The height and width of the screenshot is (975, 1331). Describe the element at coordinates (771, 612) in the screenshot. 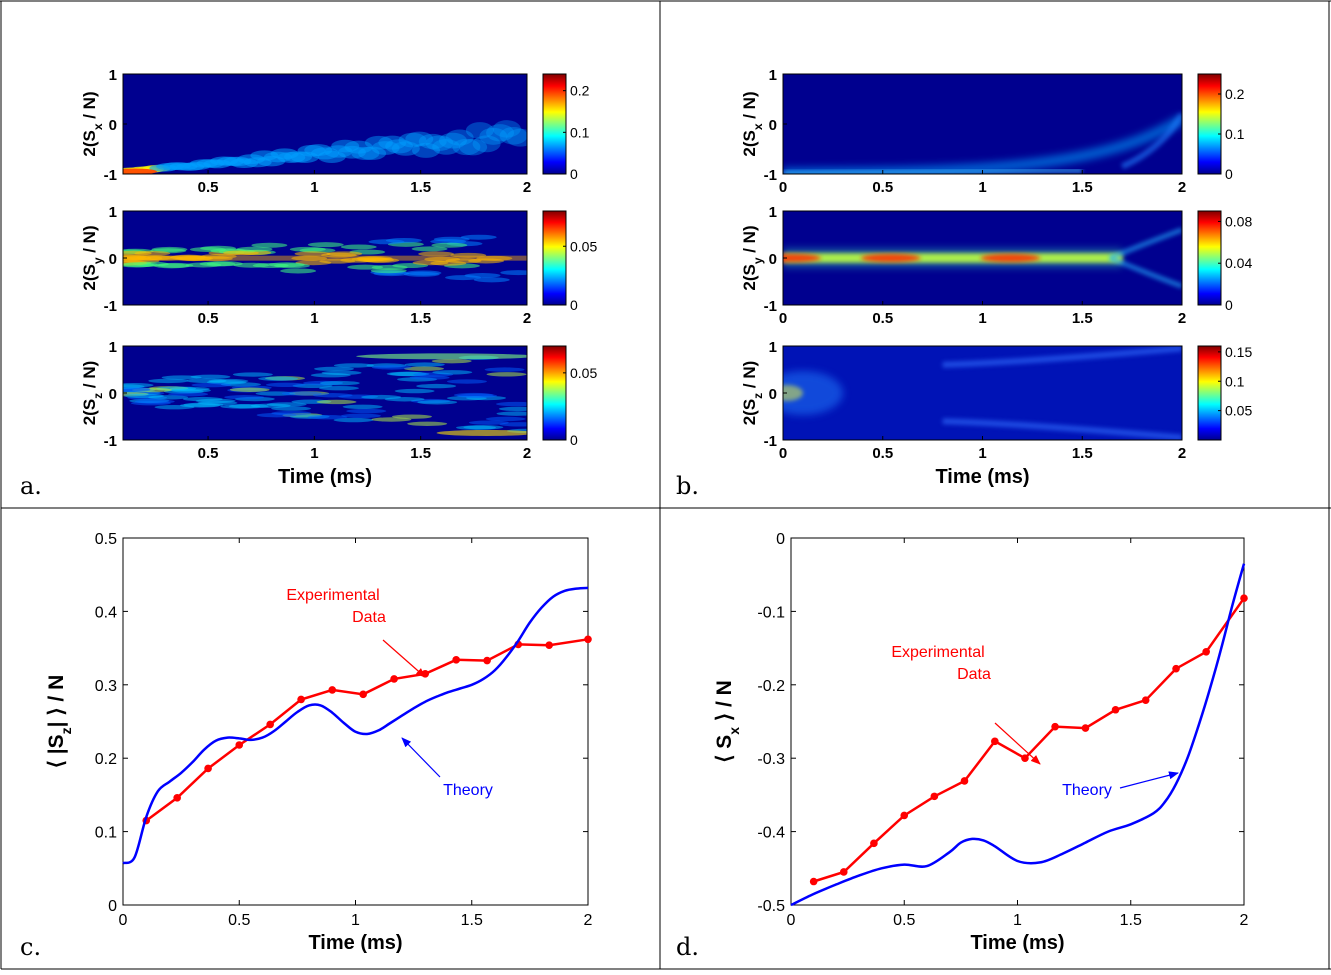

I see `y-tick-label: -0.1` at that location.